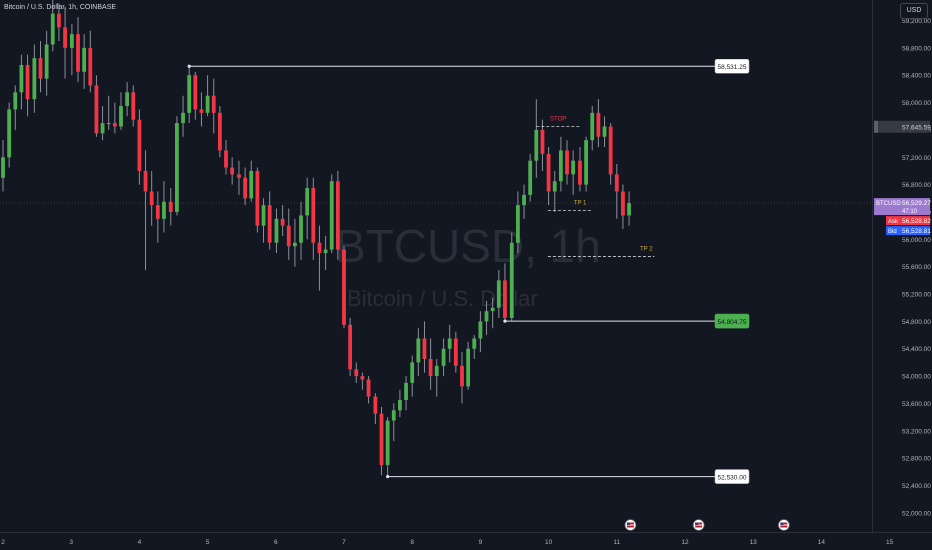  Describe the element at coordinates (916, 459) in the screenshot. I see `price-tick-label: 52,800.00` at that location.